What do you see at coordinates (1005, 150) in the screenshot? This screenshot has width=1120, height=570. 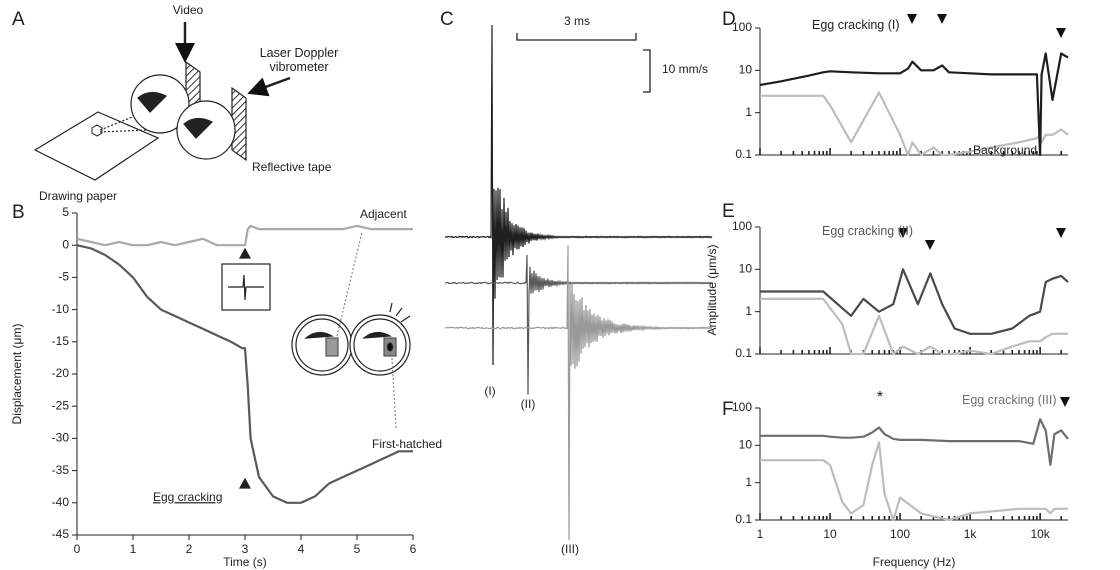 I see `series-label: Background` at bounding box center [1005, 150].